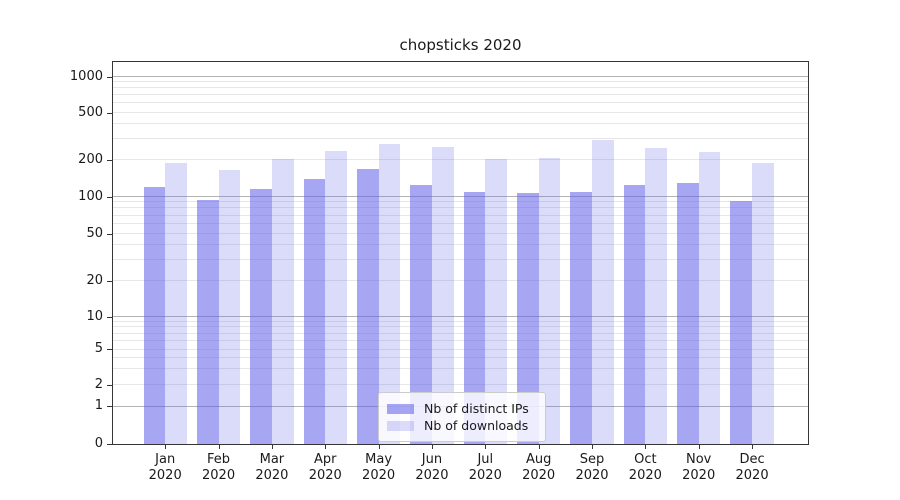  I want to click on x-tick-label-mar: Mar 2020, so click(272, 467).